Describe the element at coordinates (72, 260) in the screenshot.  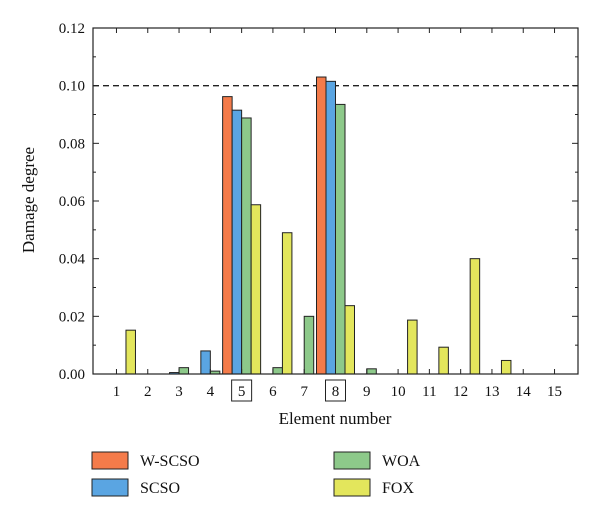
I see `y-tick-label-0.04: 0.04` at that location.